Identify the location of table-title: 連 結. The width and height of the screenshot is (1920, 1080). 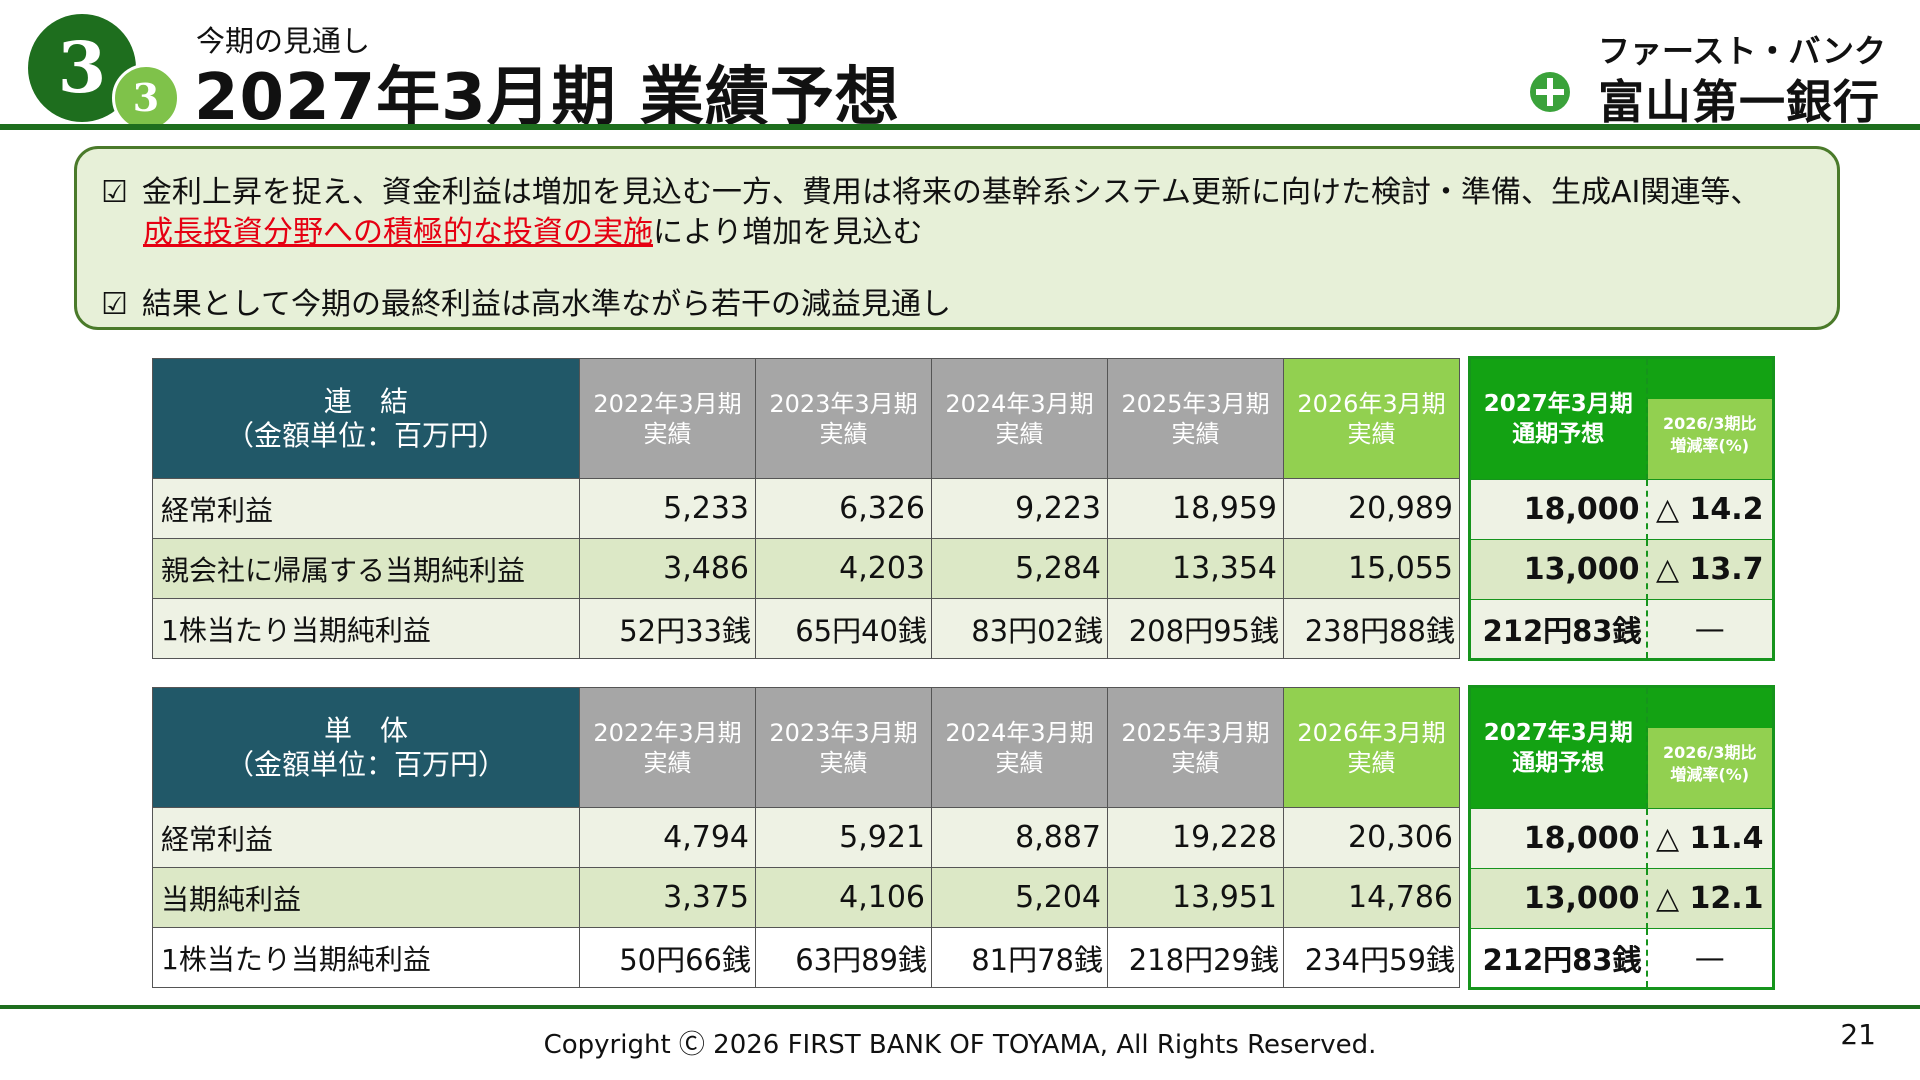
(365, 401).